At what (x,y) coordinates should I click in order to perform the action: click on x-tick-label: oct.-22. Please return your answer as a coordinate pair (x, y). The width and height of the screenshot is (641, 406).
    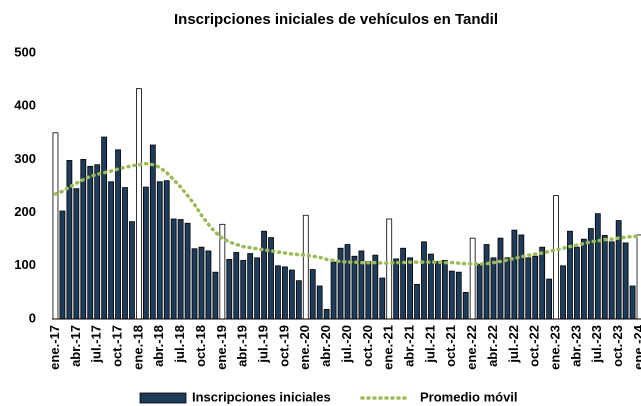
    Looking at the image, I should click on (534, 346).